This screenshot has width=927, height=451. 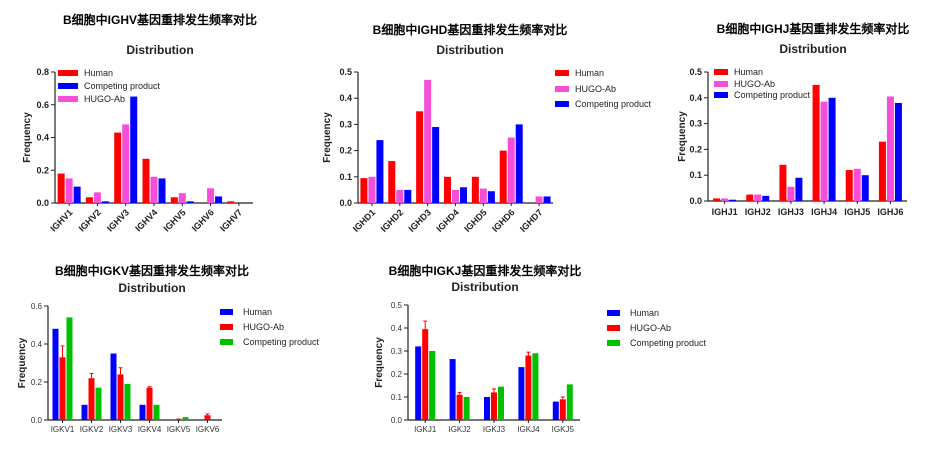 I want to click on x-tick-label: IGHJ5, so click(x=857, y=212).